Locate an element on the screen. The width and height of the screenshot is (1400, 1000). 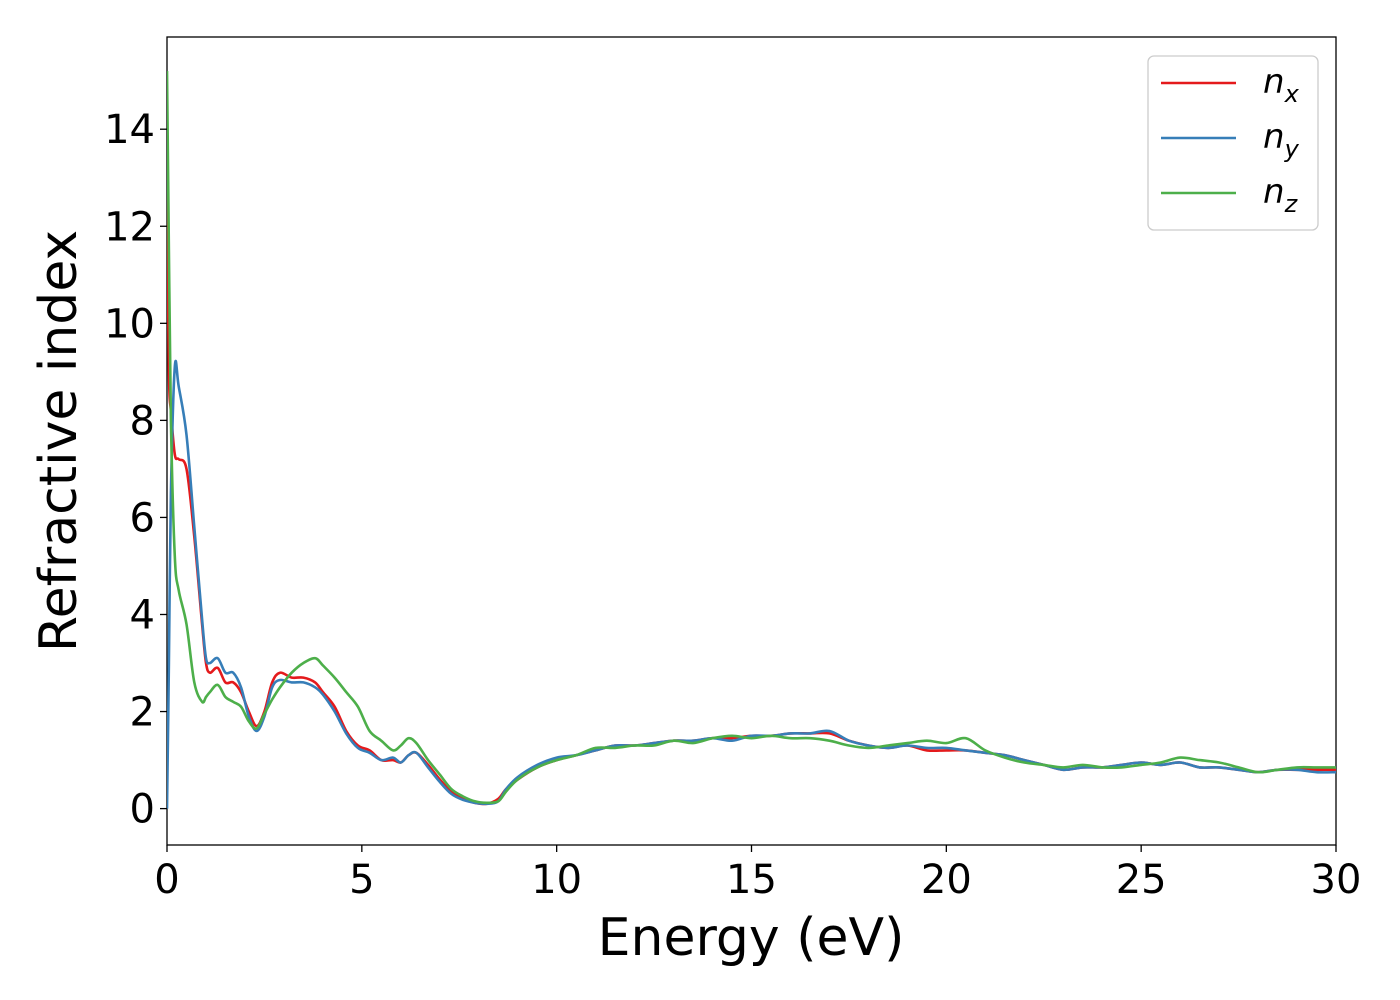
x-tick-label: 15 is located at coordinates (751, 880).